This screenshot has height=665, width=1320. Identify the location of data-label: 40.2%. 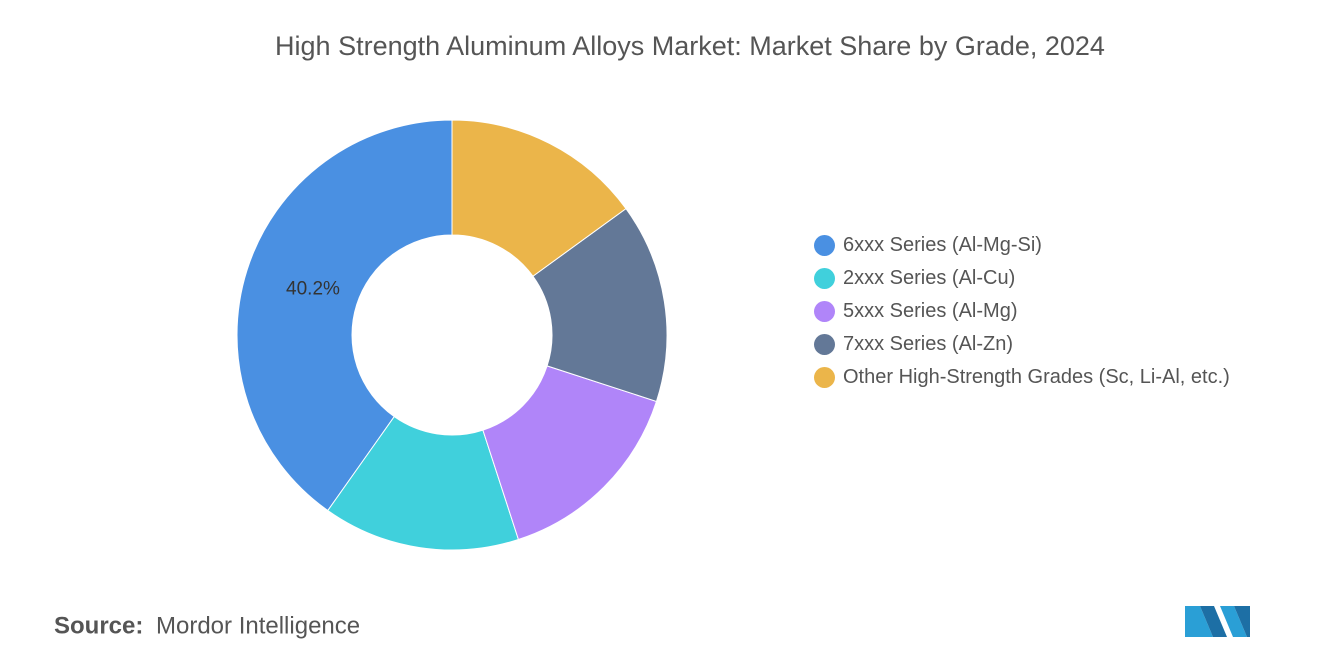
(313, 289).